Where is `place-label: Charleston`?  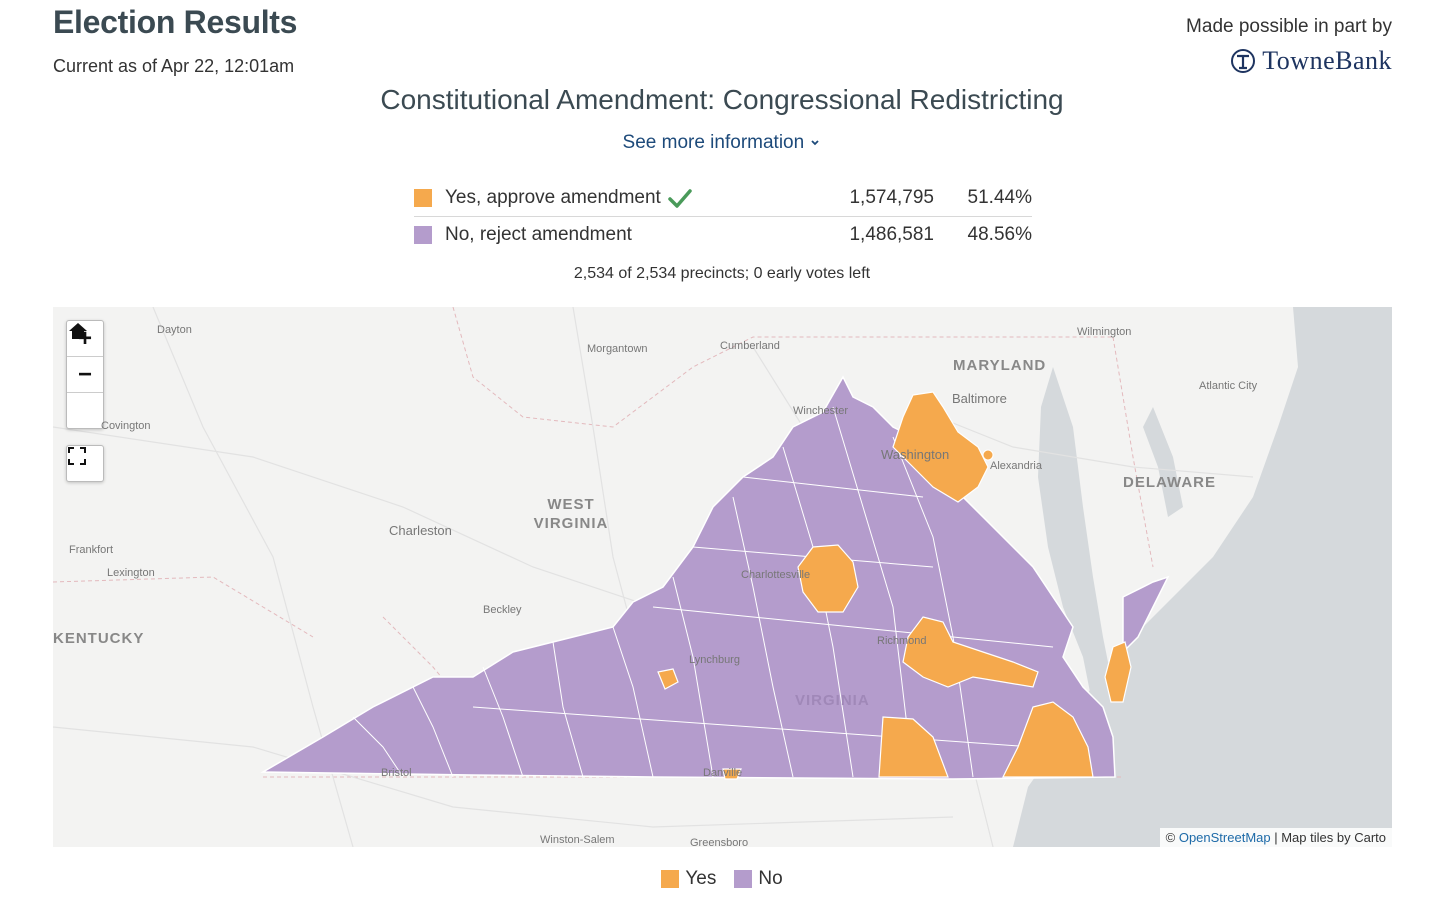 place-label: Charleston is located at coordinates (420, 530).